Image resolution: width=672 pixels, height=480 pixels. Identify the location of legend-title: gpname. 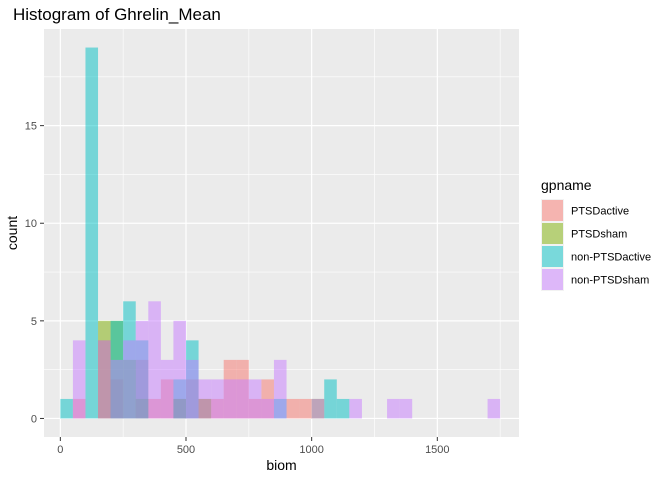
(566, 185).